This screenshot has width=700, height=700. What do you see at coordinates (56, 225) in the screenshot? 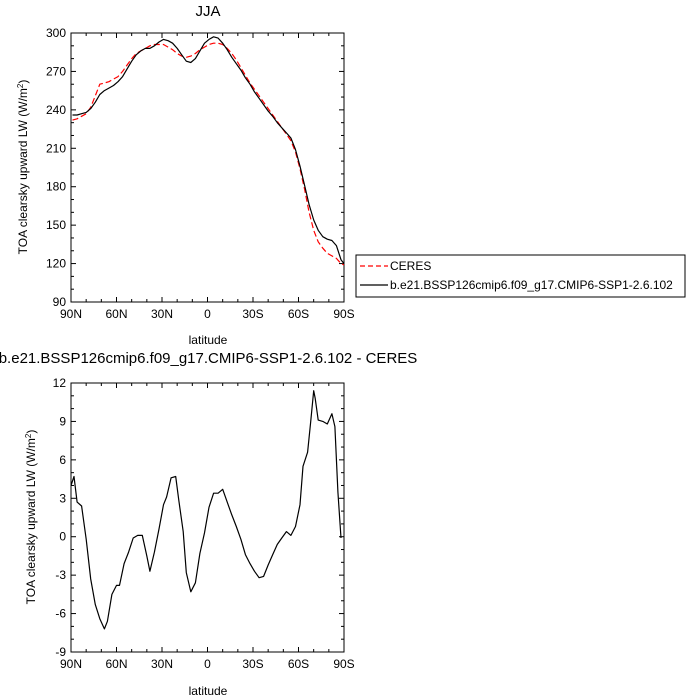
I see `top-y-tick-label: 150` at bounding box center [56, 225].